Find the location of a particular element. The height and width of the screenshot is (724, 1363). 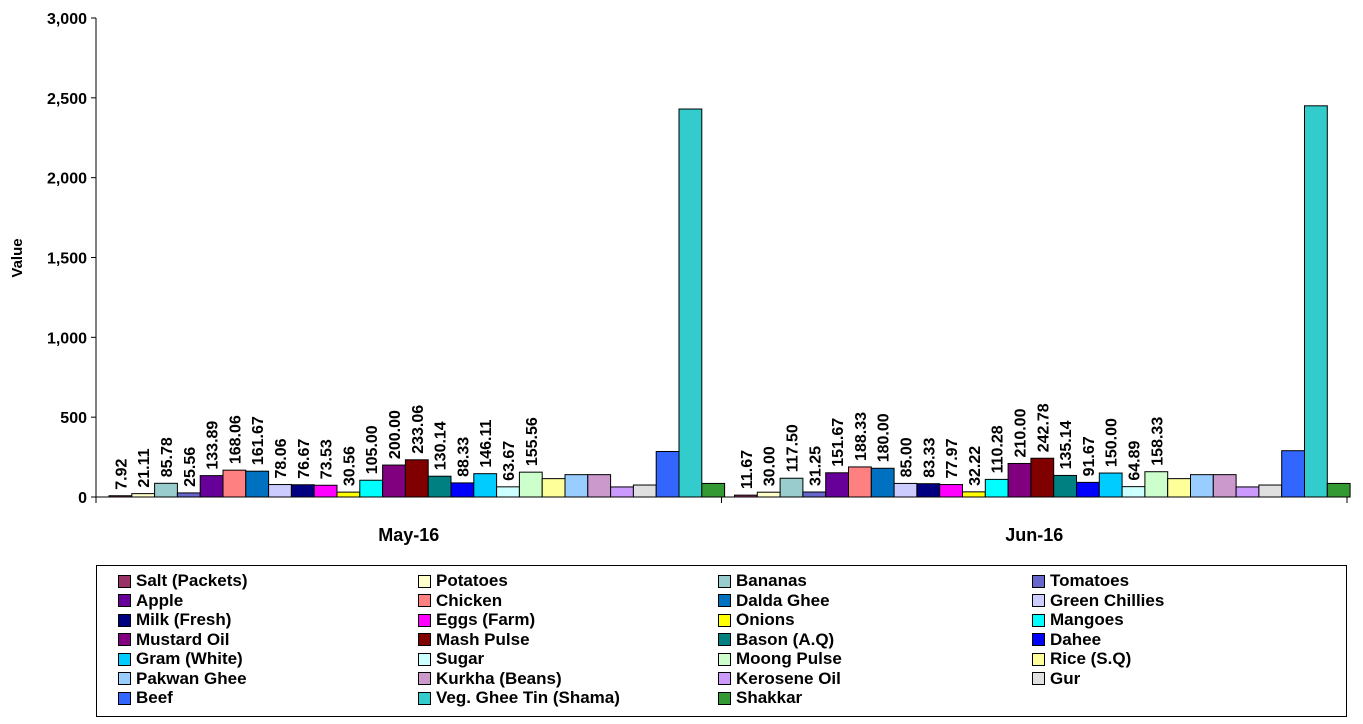

legend-item: Mangoes is located at coordinates (1078, 619).